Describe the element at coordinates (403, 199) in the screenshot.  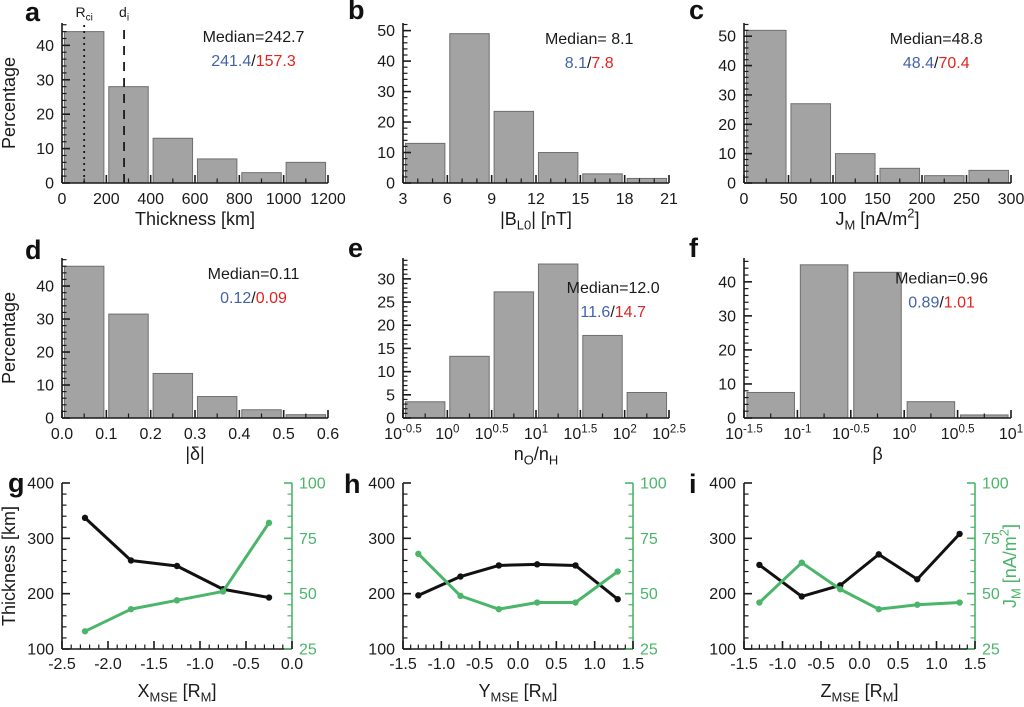
I see `svg-text: 3` at that location.